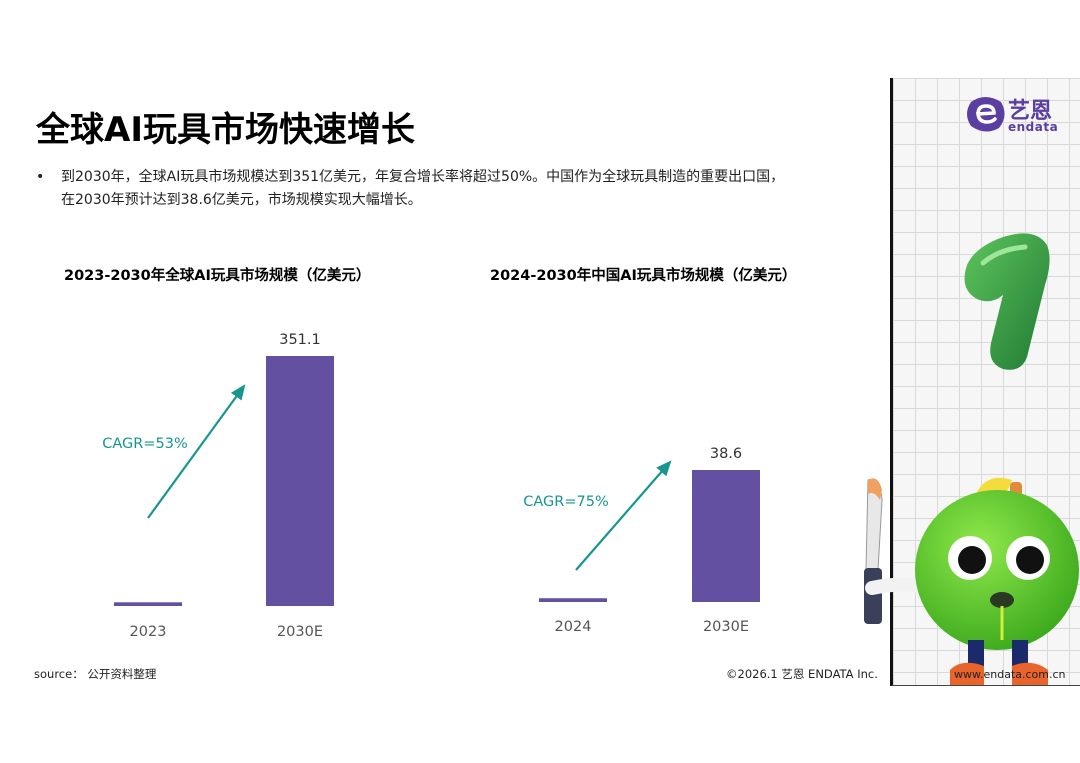 This screenshot has width=1080, height=763. What do you see at coordinates (95, 674) in the screenshot?
I see `source-note: source： 公开资料整理` at bounding box center [95, 674].